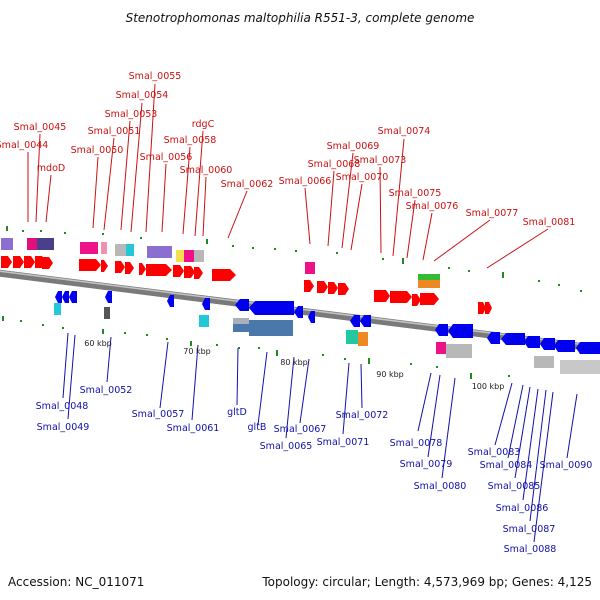 Image resolution: width=600 pixels, height=600 pixels. Describe the element at coordinates (432, 206) in the screenshot. I see `gene-label: Smal_0076` at that location.